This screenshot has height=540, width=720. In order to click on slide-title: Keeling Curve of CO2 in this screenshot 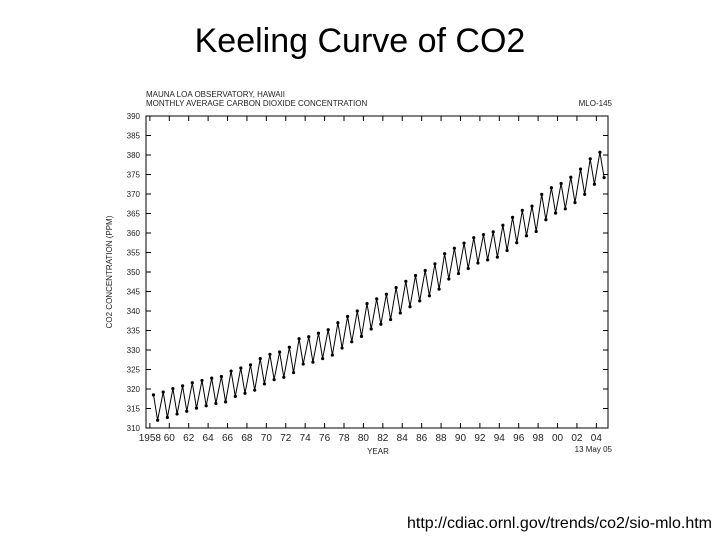, I will do `click(360, 41)`.